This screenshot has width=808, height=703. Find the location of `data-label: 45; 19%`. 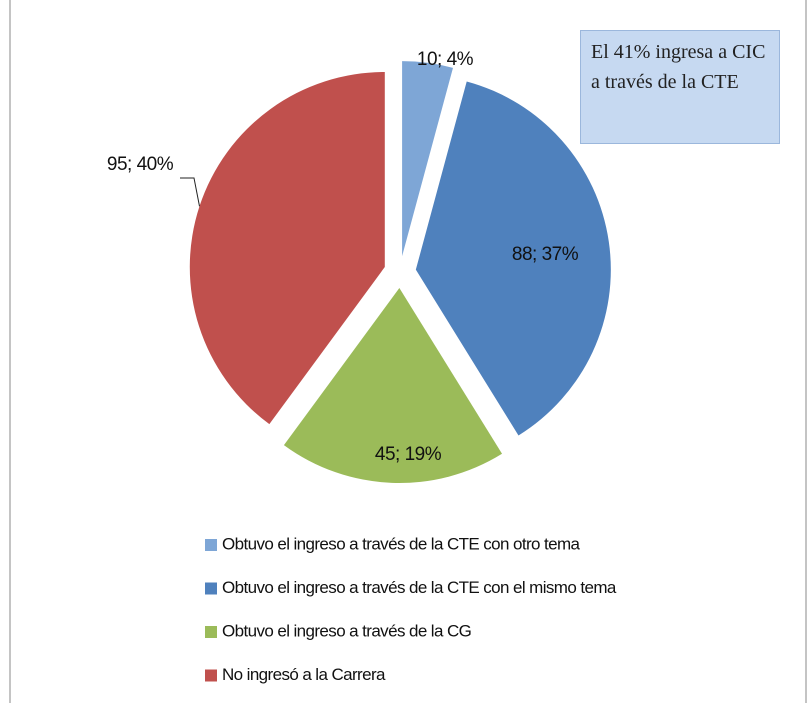

data-label: 45; 19% is located at coordinates (408, 454).